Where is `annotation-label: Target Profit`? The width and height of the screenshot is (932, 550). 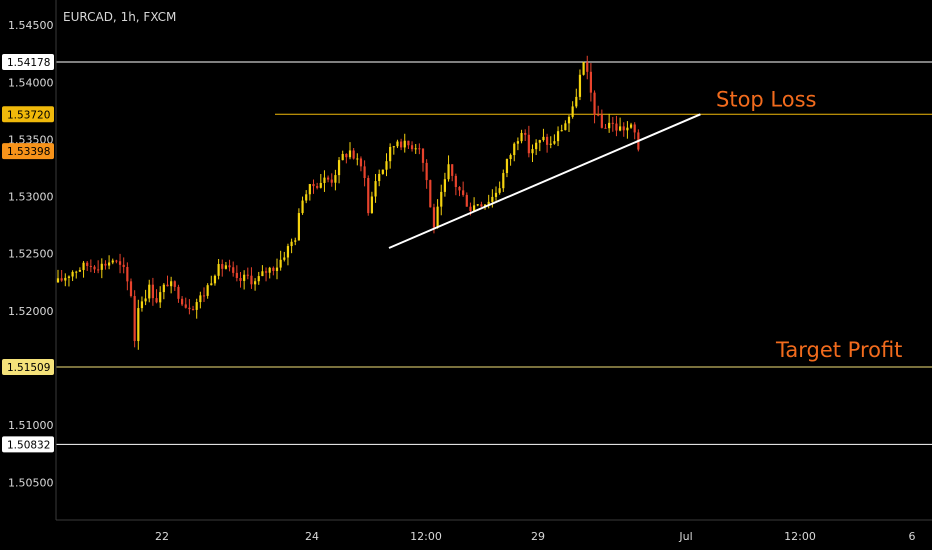
annotation-label: Target Profit is located at coordinates (838, 350).